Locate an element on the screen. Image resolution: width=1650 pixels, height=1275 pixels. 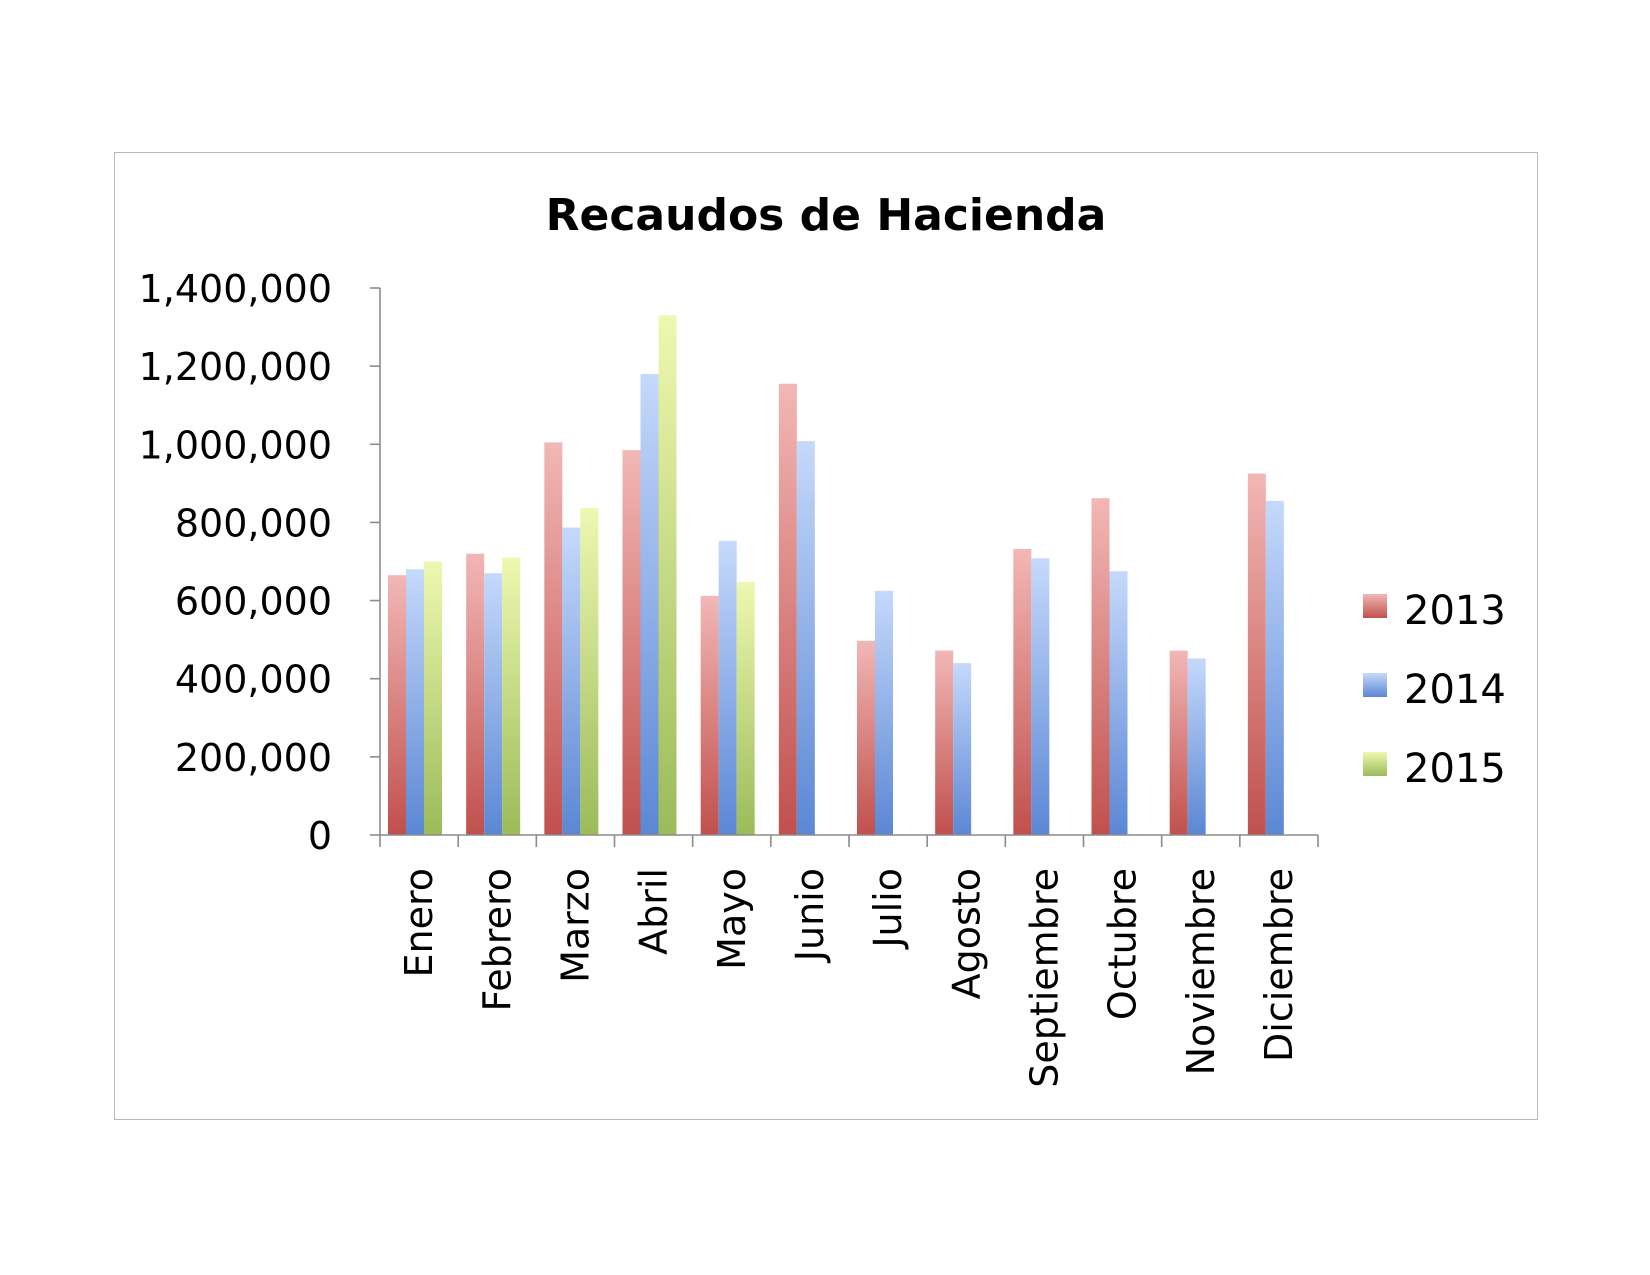
chart-title: Recaudos de Hacienda is located at coordinates (826, 215).